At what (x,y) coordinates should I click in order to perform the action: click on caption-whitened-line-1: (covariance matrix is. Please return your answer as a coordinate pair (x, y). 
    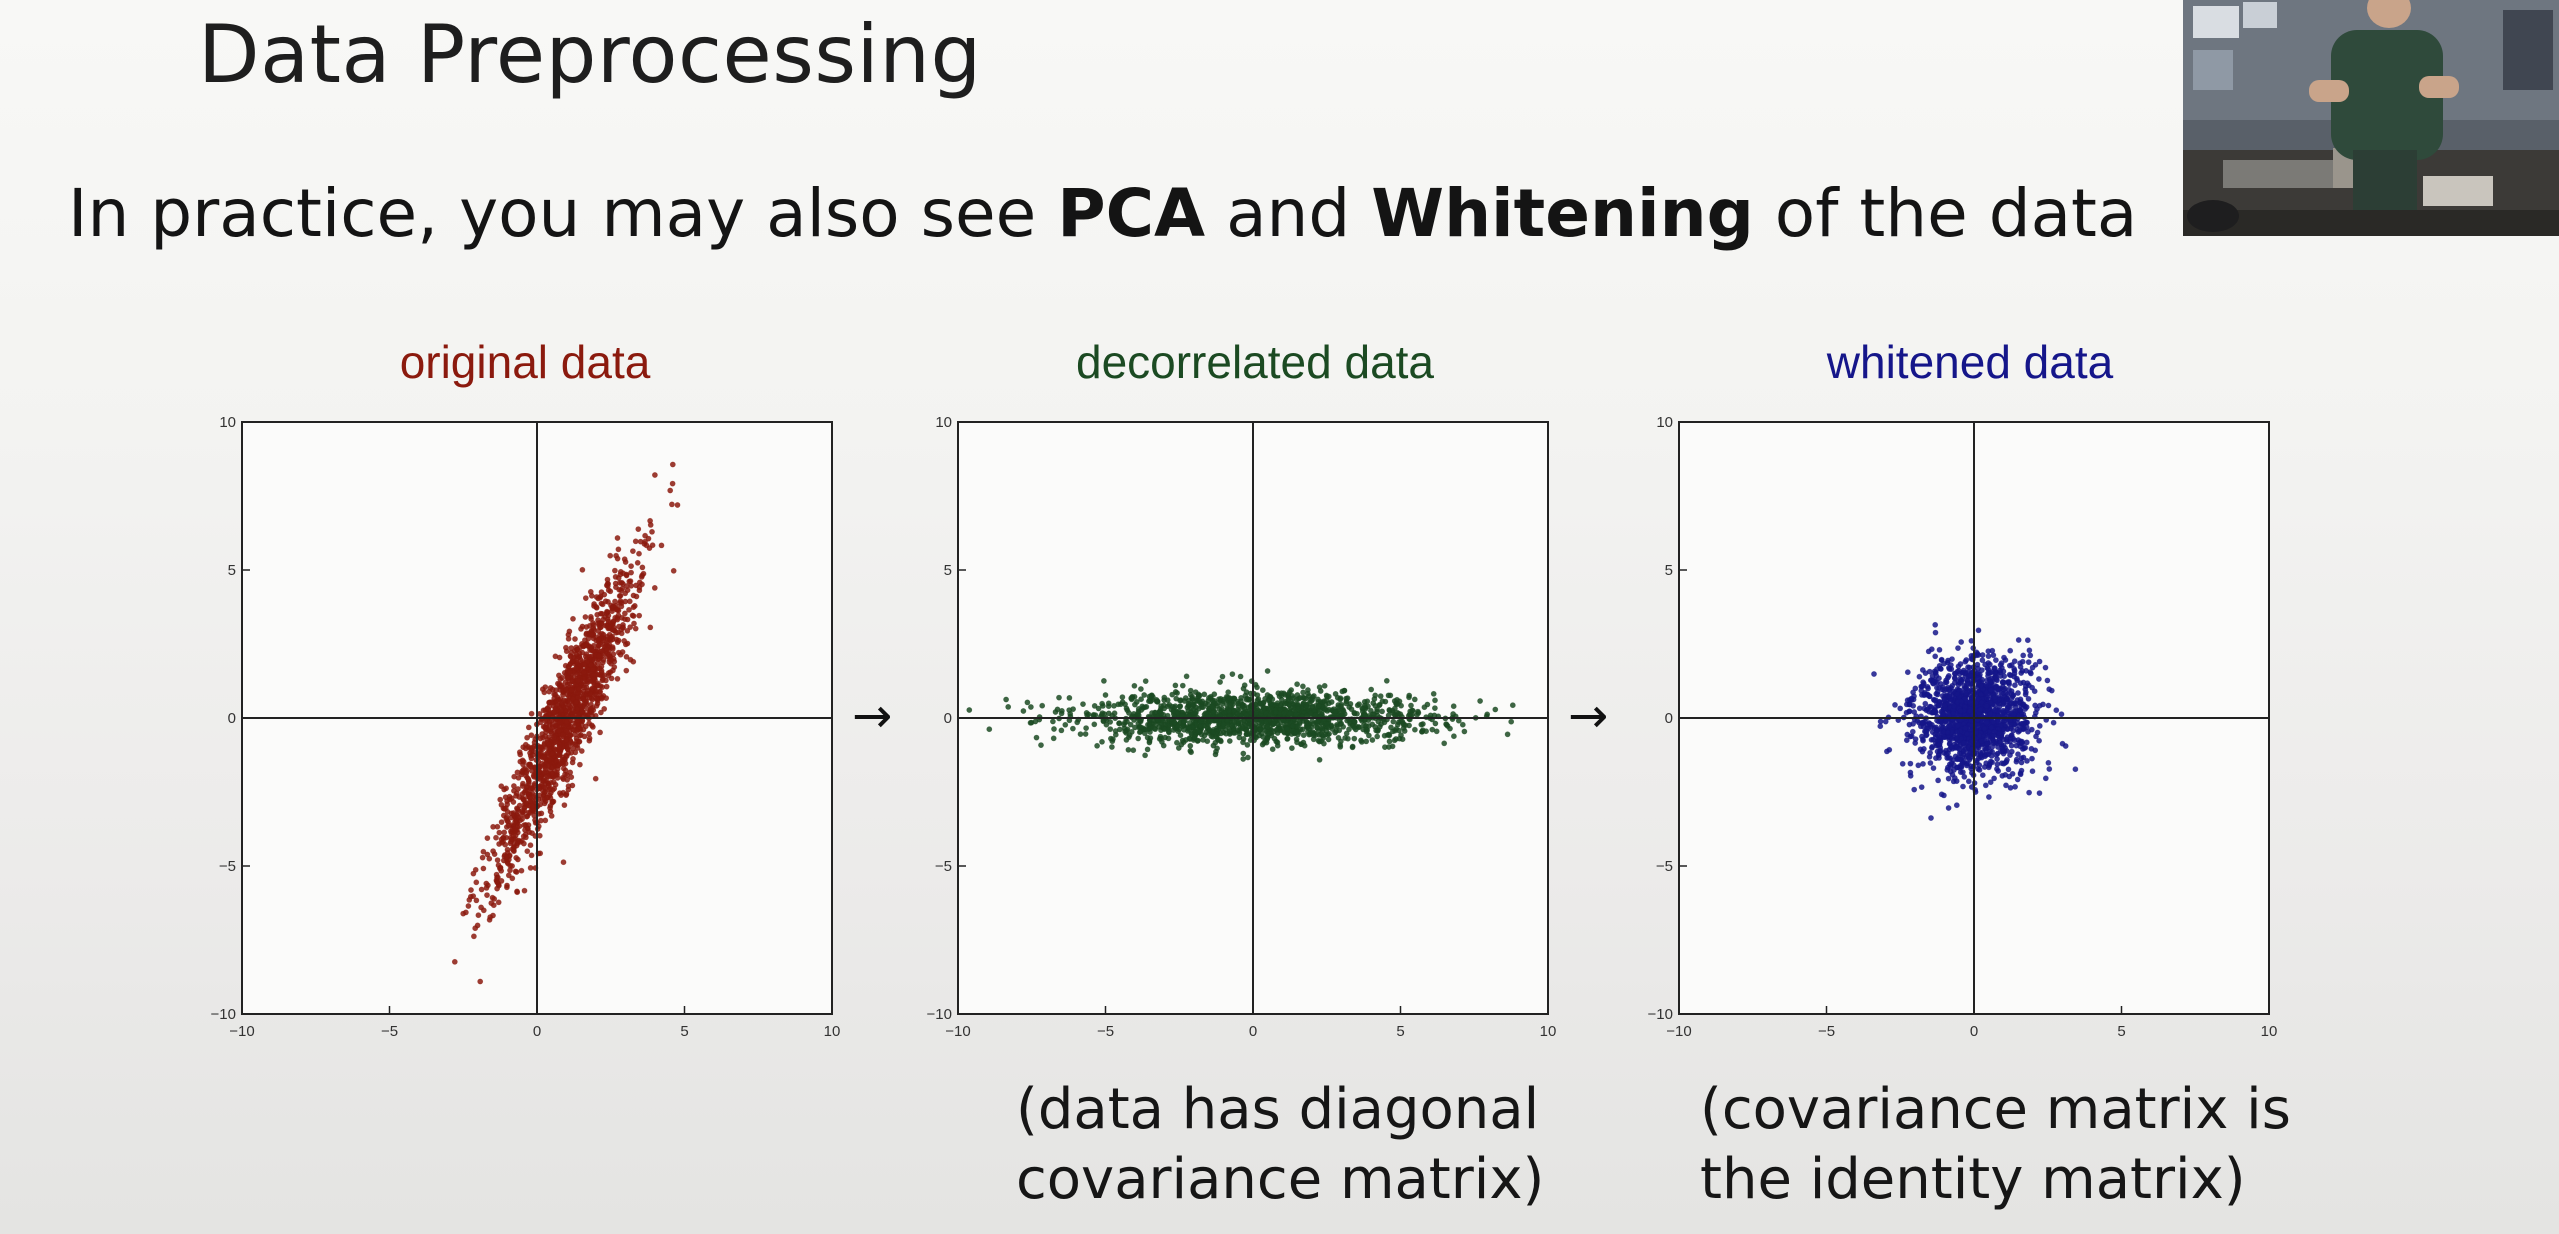
    Looking at the image, I should click on (1995, 1109).